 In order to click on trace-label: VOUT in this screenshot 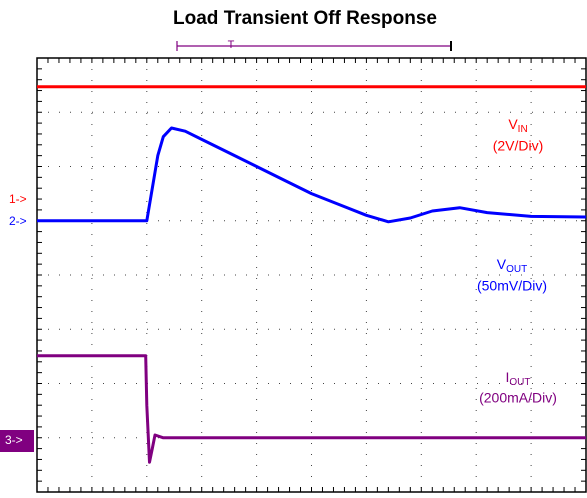, I will do `click(512, 265)`.